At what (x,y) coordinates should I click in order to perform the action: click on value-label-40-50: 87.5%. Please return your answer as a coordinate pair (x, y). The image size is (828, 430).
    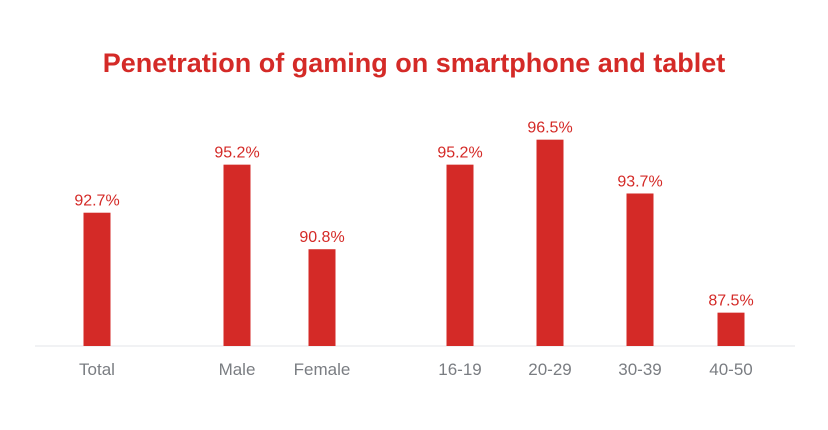
    Looking at the image, I should click on (730, 301).